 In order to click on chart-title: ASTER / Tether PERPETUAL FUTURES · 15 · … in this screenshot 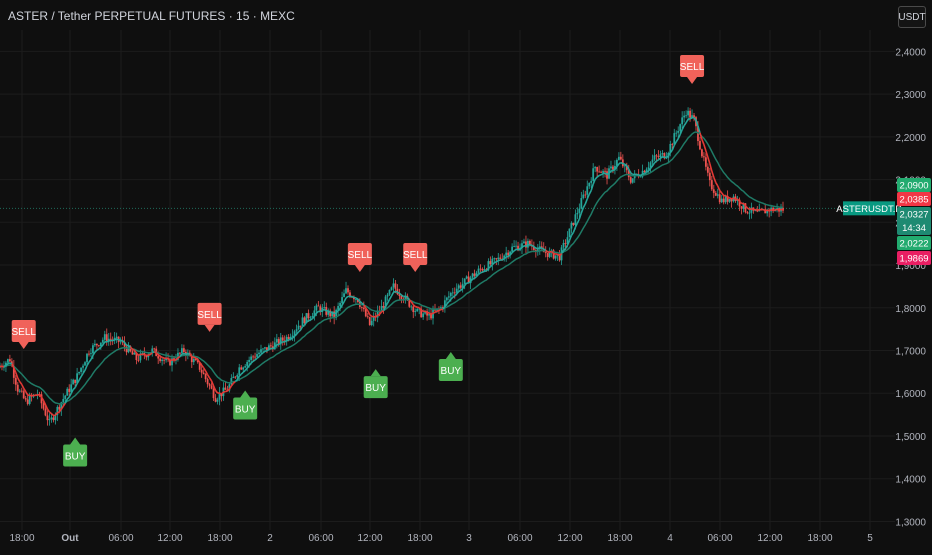, I will do `click(151, 16)`.